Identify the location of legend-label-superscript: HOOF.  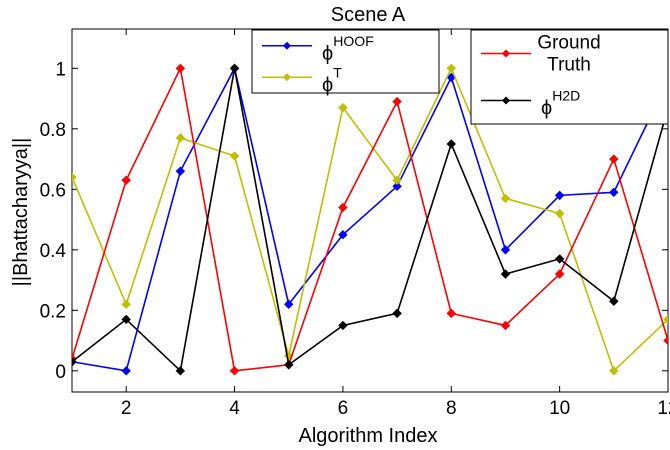
(353, 41).